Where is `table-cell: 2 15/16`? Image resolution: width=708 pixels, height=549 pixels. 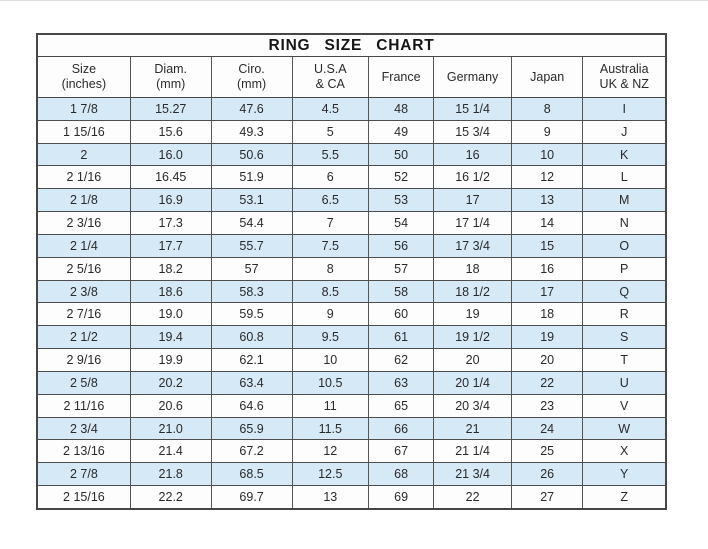 table-cell: 2 15/16 is located at coordinates (84, 497).